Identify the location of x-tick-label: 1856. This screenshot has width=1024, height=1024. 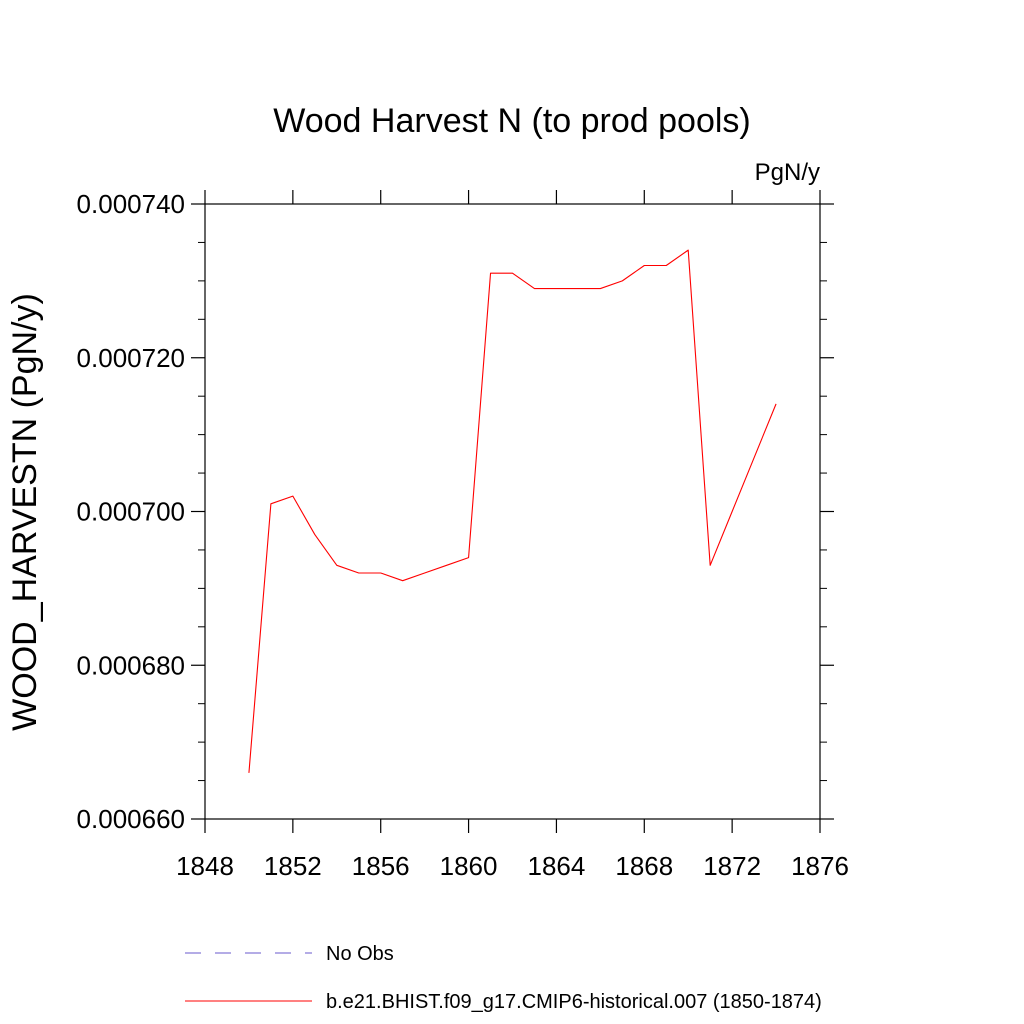
(381, 866).